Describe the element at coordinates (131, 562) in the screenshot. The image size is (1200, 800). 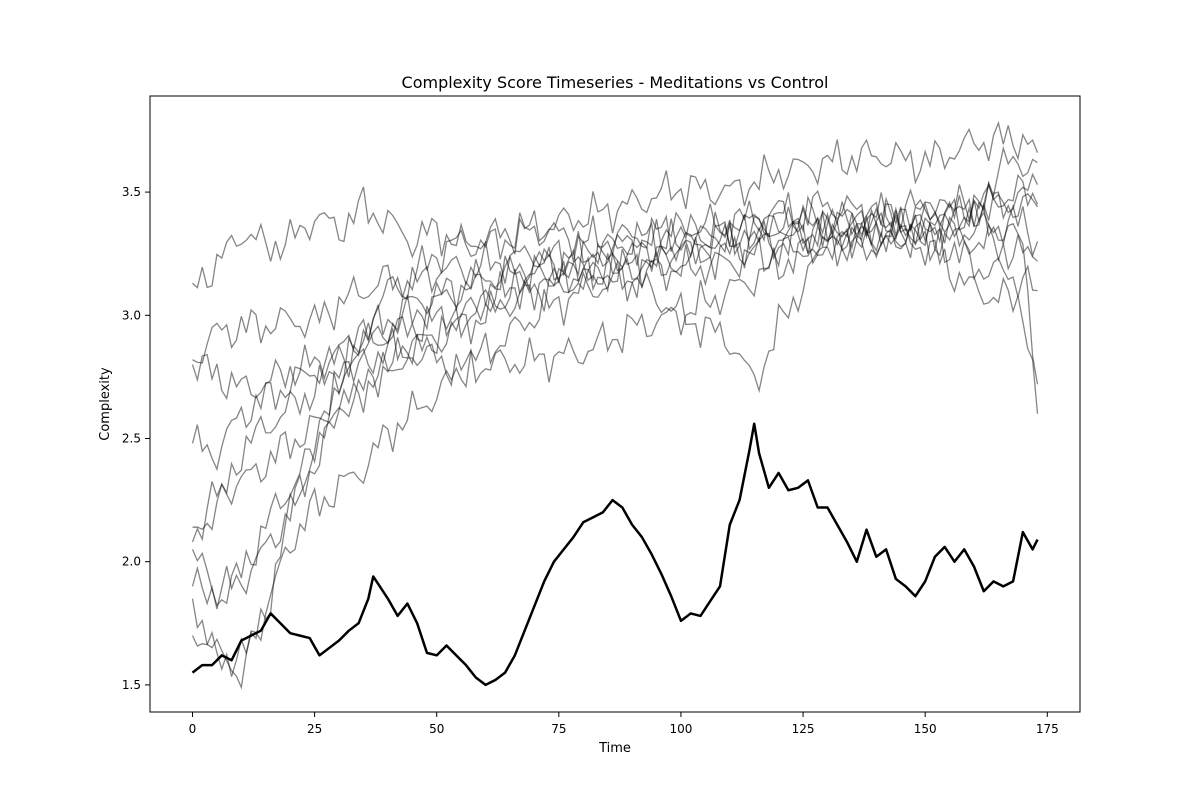
I see `y-tick-label: 2.0` at that location.